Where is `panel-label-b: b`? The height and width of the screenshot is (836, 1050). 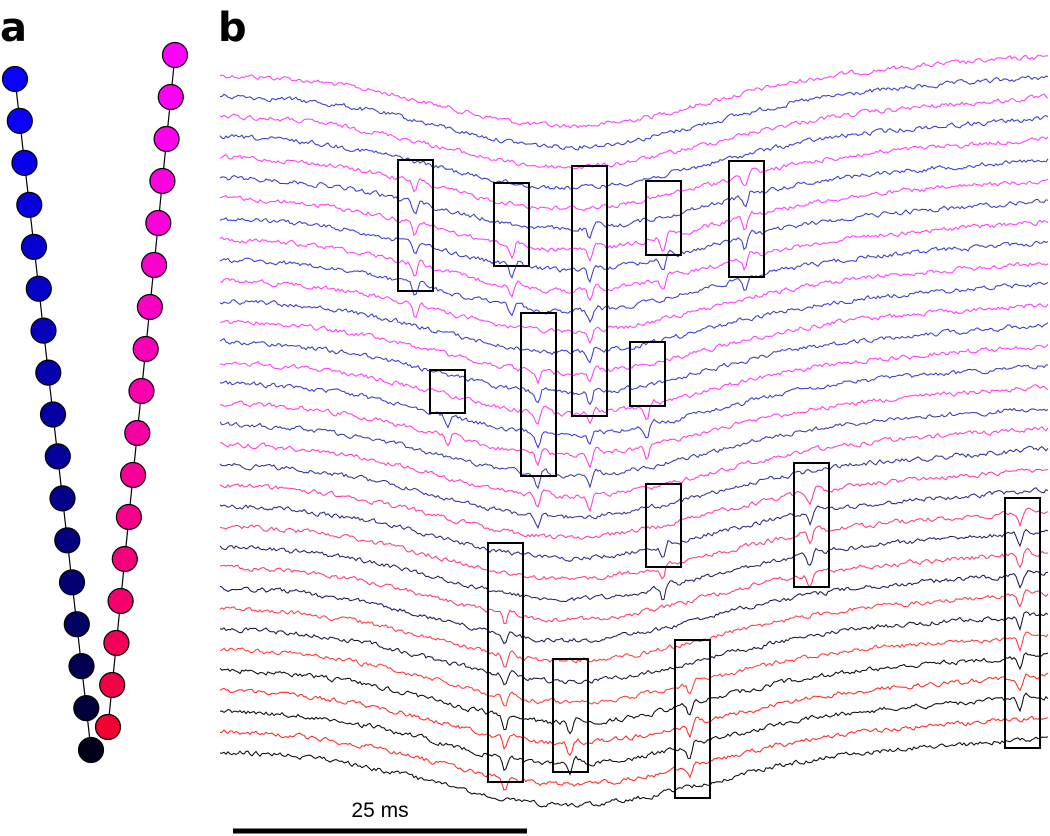 panel-label-b: b is located at coordinates (232, 28).